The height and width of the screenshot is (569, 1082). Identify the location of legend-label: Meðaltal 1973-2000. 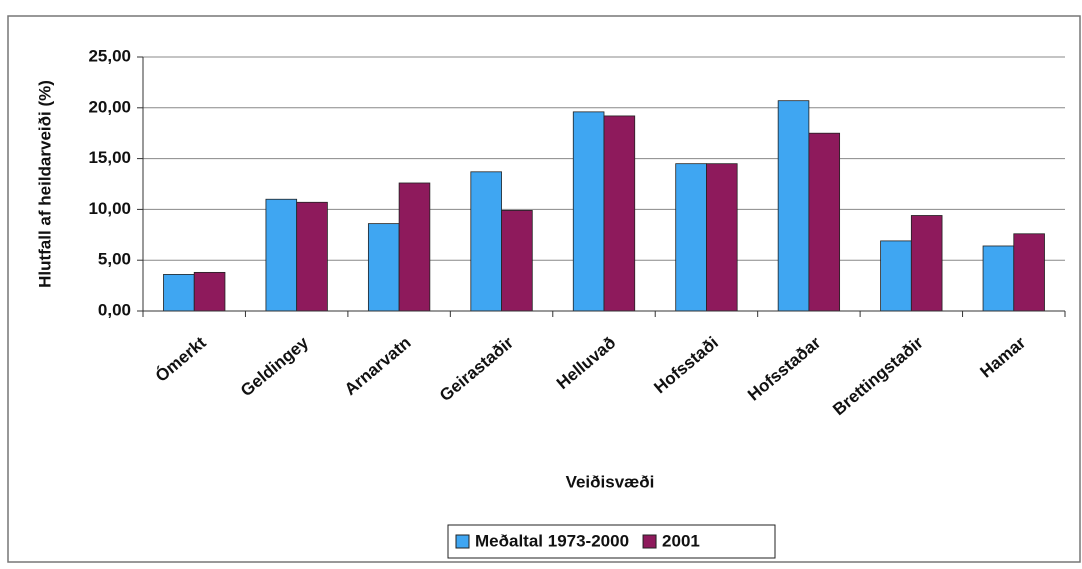
(552, 540).